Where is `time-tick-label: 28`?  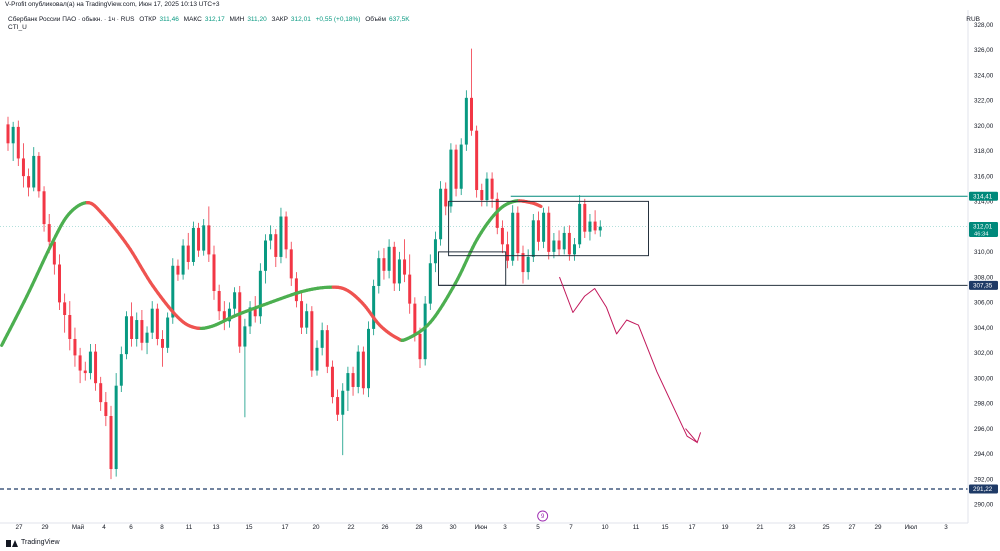
time-tick-label: 28 is located at coordinates (419, 527).